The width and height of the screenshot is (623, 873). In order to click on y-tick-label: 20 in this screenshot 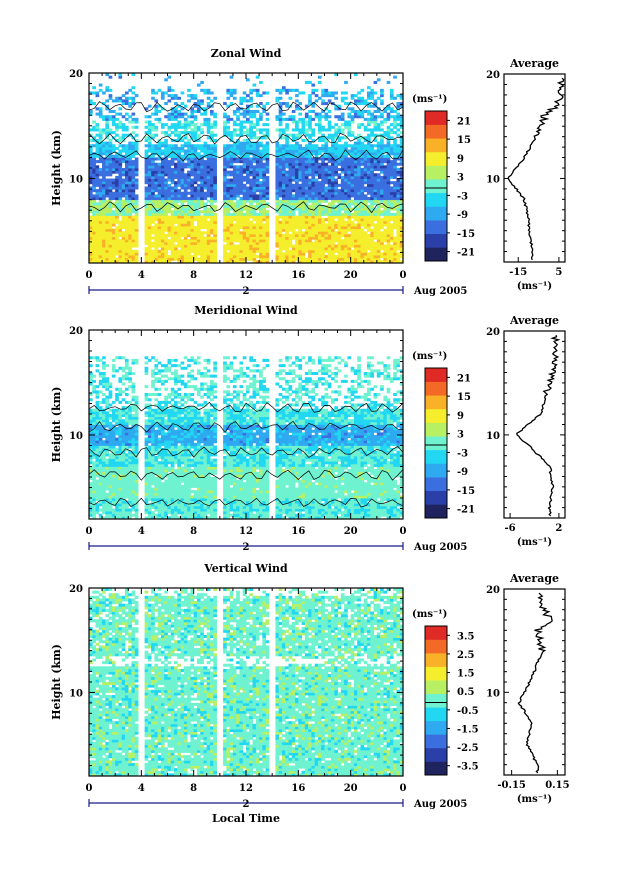, I will do `click(76, 74)`.